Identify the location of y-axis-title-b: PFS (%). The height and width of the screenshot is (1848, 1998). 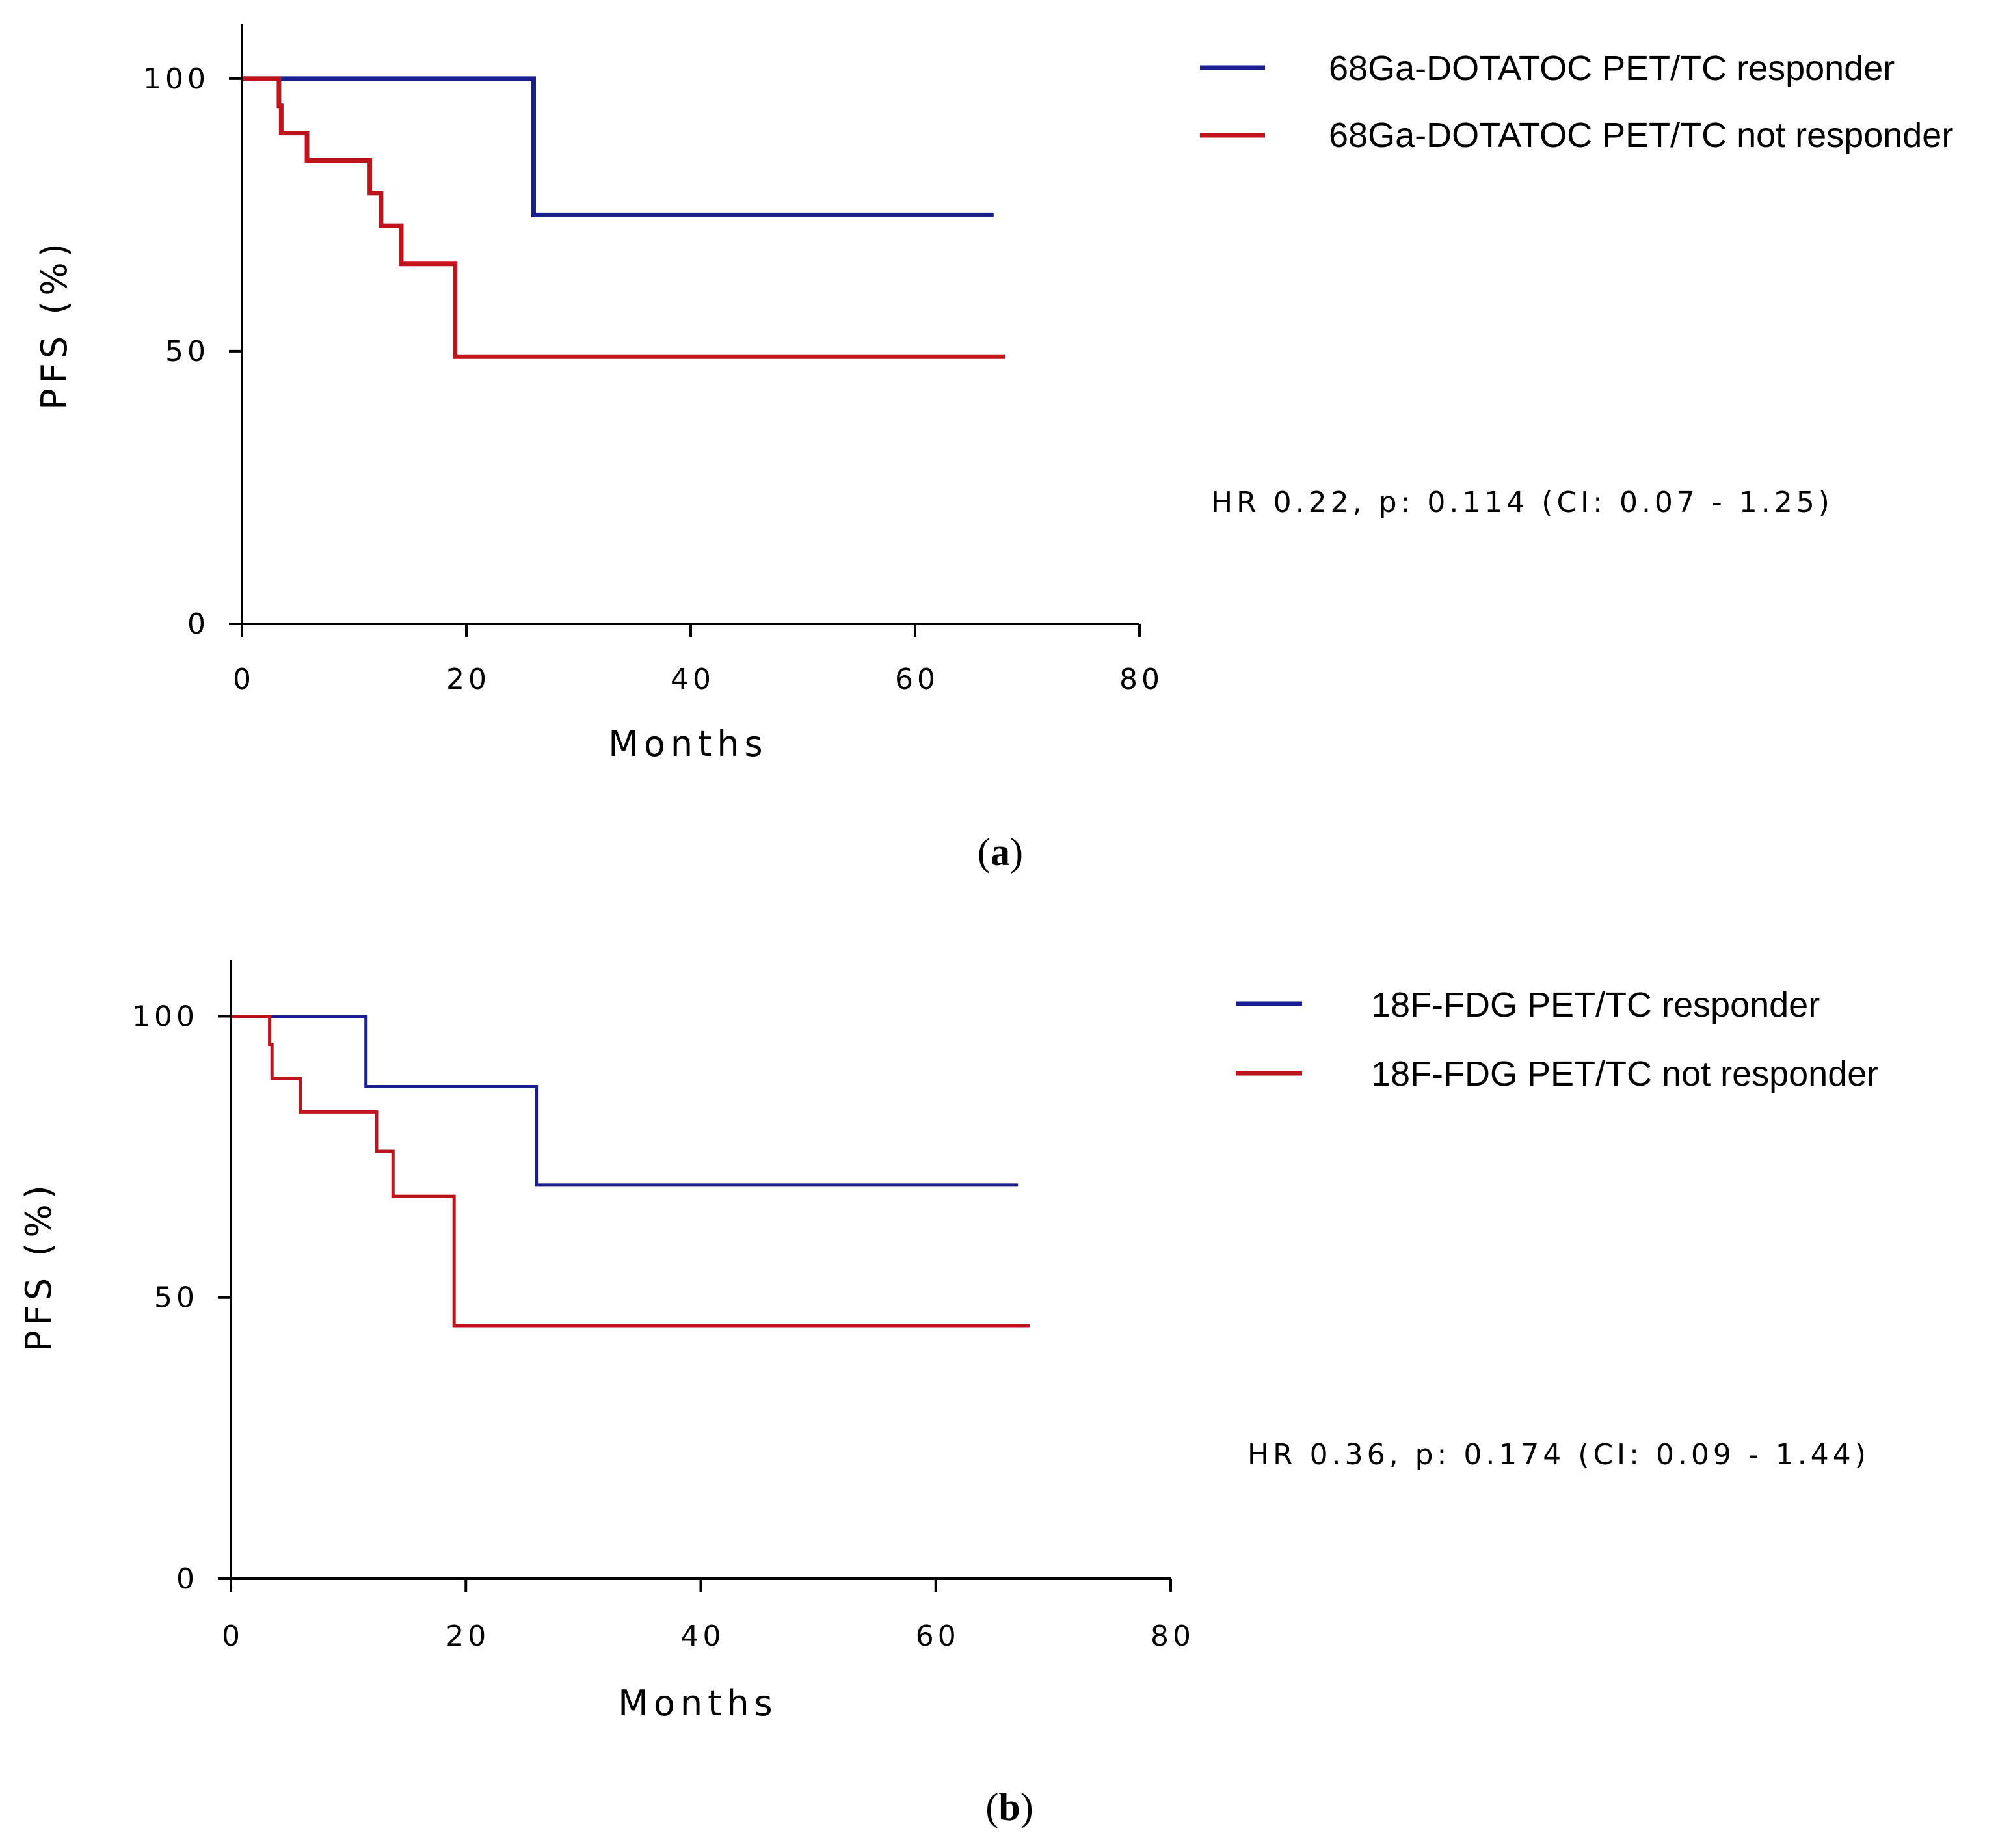
(38, 1266).